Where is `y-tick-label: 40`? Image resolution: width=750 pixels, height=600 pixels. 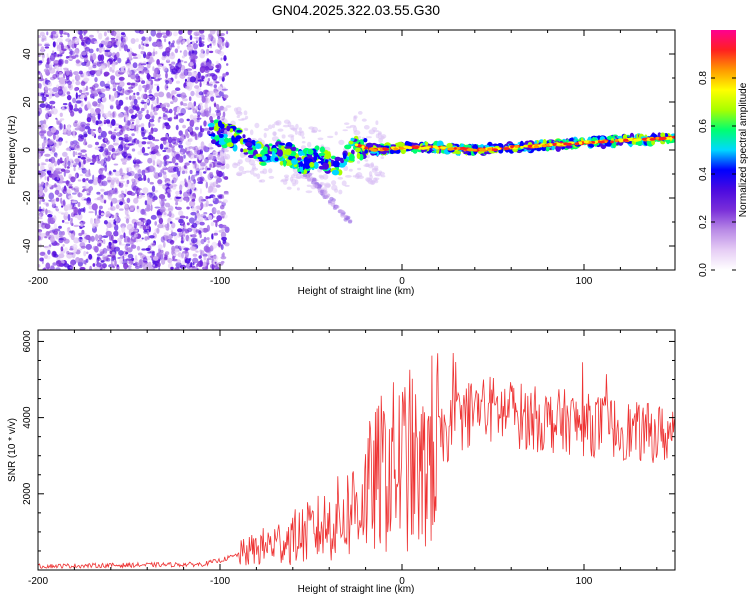
y-tick-label: 40 is located at coordinates (27, 54).